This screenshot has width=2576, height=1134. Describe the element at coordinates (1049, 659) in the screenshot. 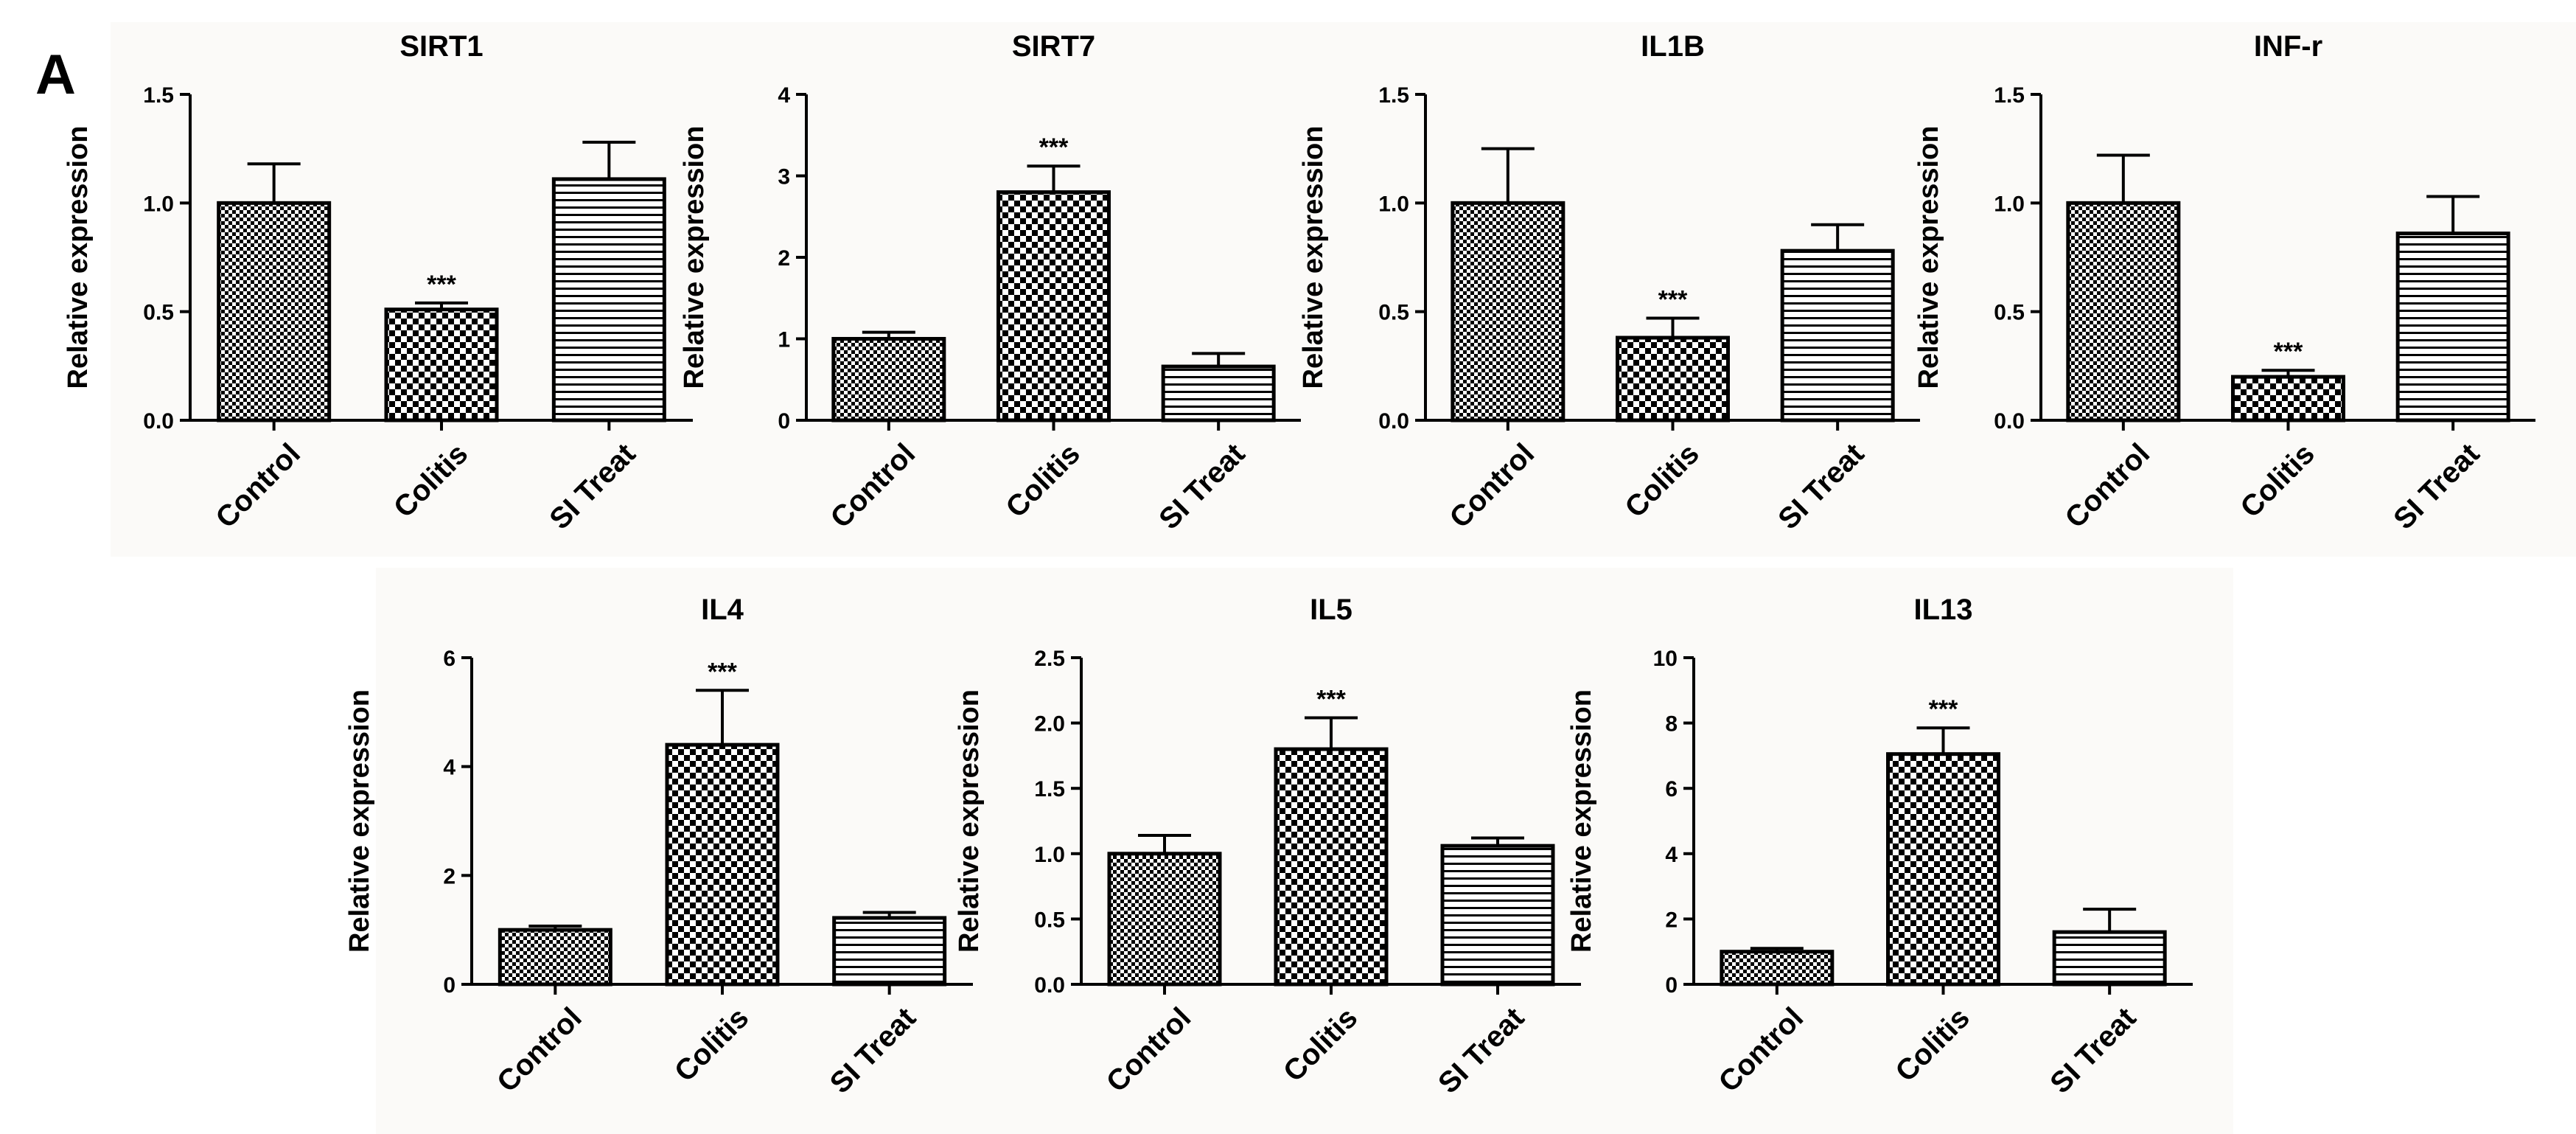

I see `y-tick-label: 2.5` at that location.